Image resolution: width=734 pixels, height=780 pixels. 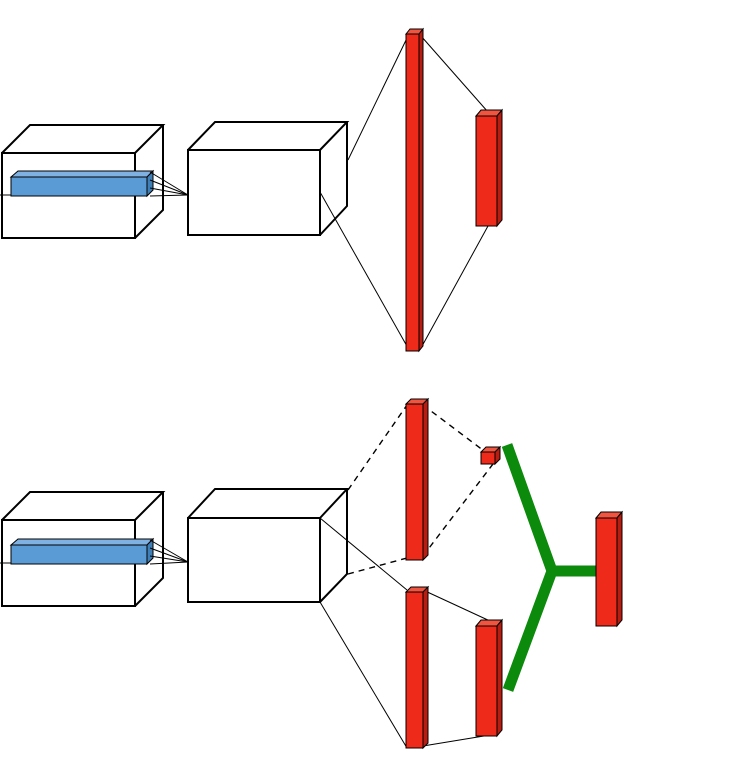 What do you see at coordinates (489, 678) in the screenshot?
I see `branch-output-layer-lower` at bounding box center [489, 678].